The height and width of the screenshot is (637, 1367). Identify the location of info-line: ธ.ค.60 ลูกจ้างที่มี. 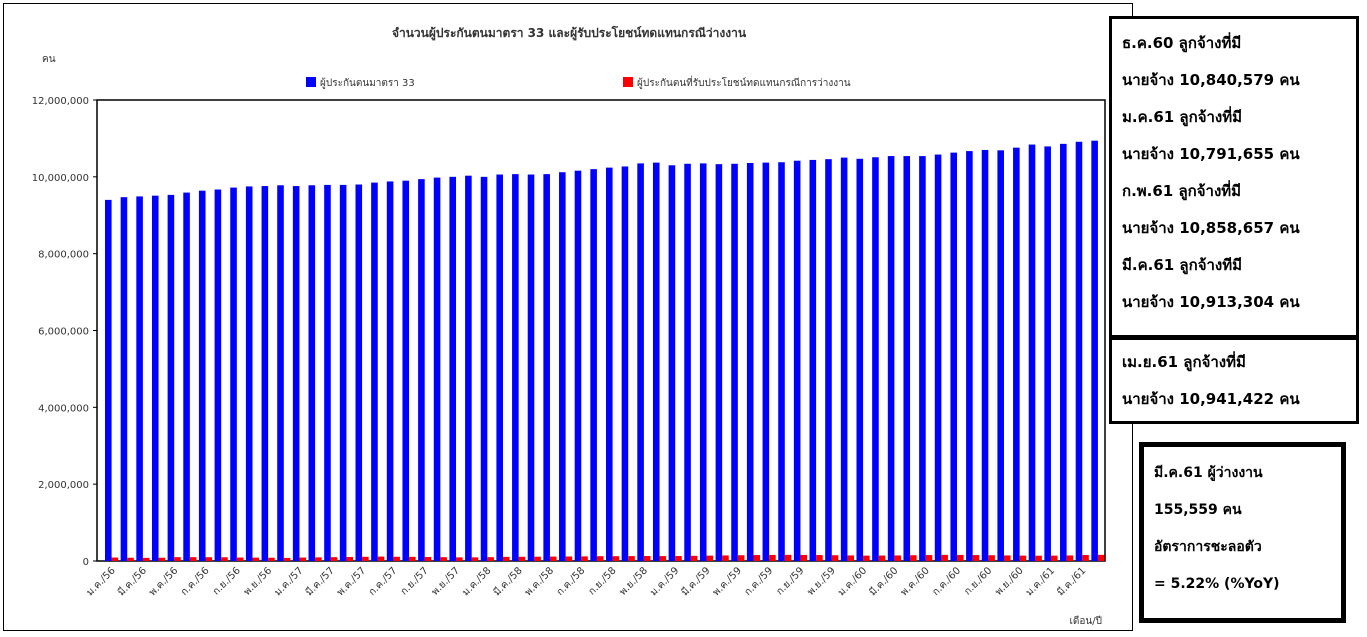
(1182, 43).